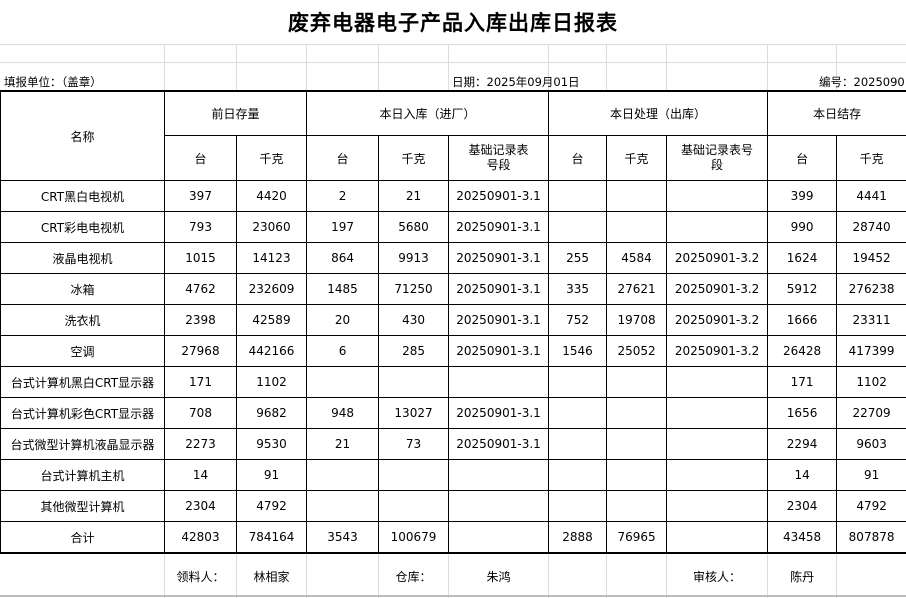  I want to click on cell-bal-qty: 171, so click(802, 382).